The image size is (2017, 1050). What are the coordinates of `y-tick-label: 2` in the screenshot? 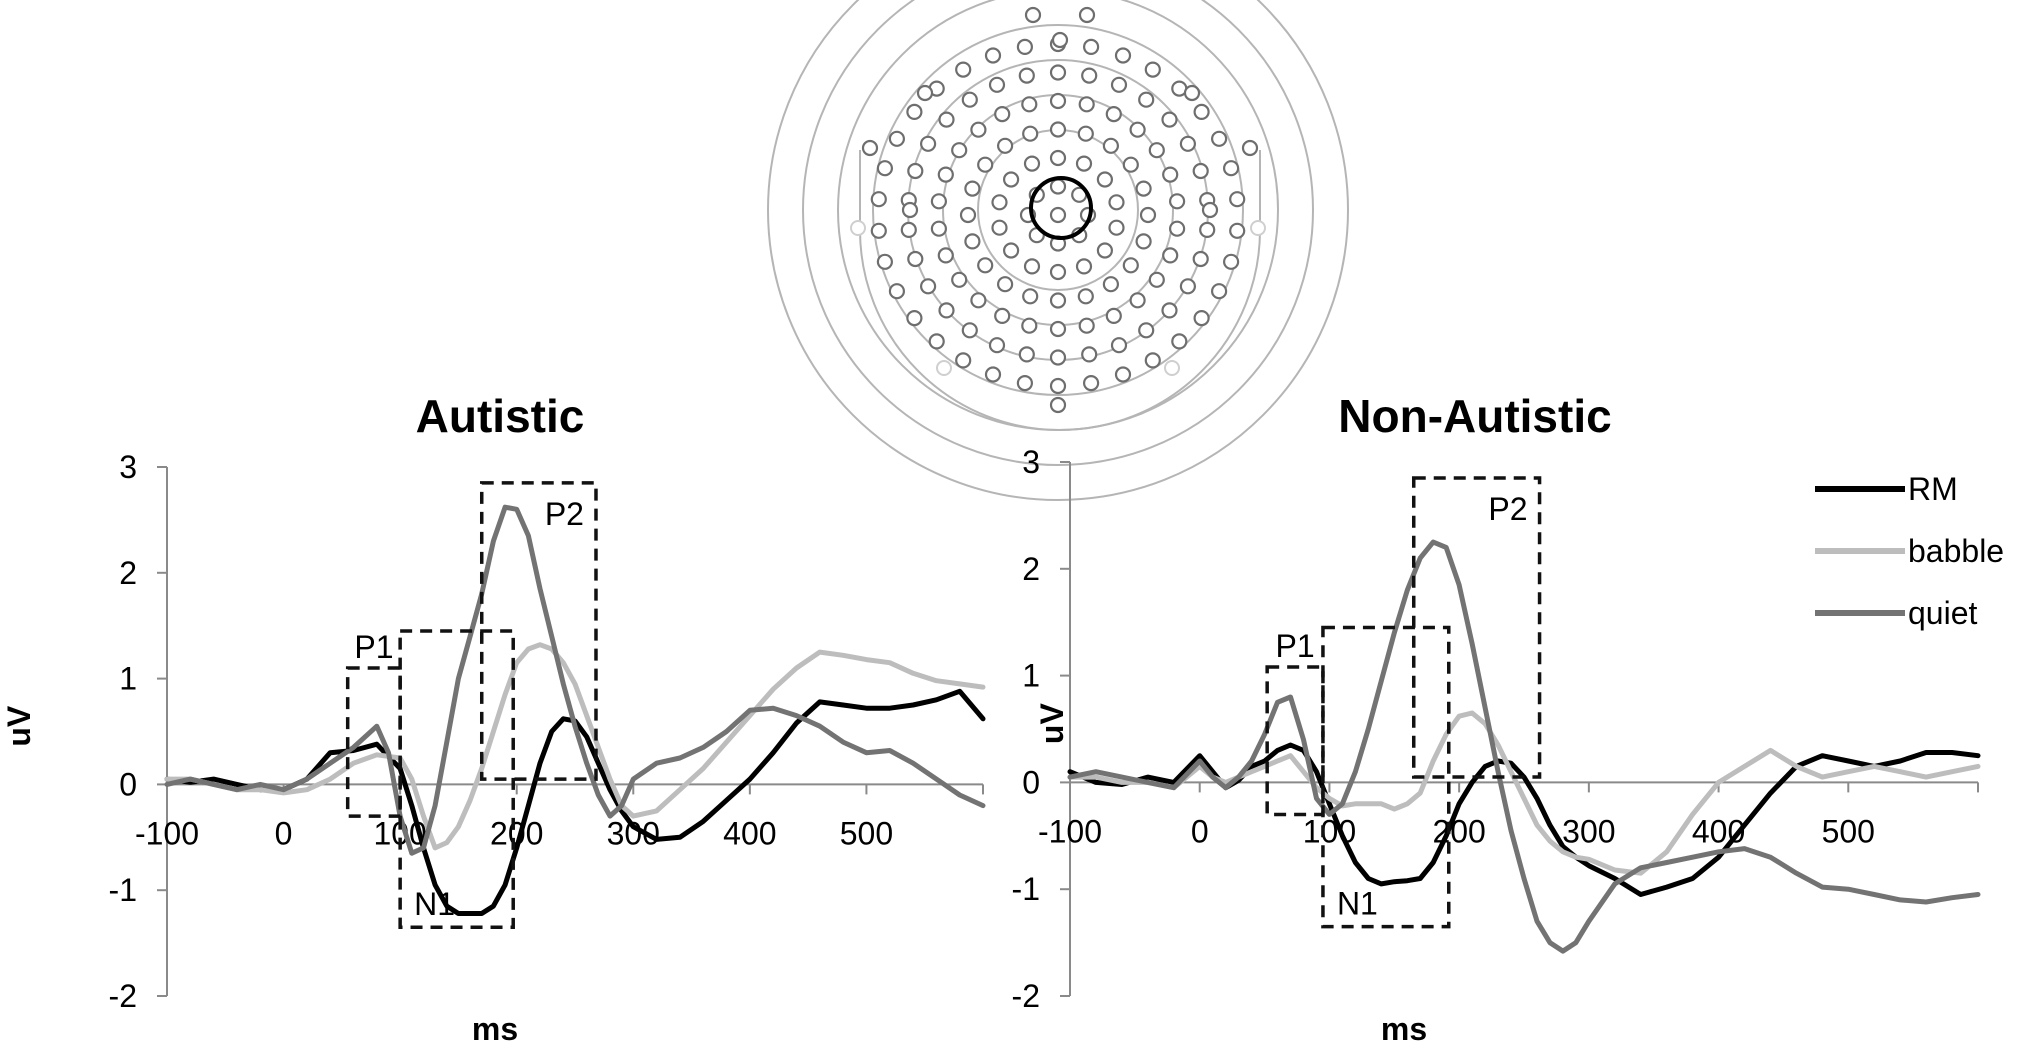 It's located at (1031, 569).